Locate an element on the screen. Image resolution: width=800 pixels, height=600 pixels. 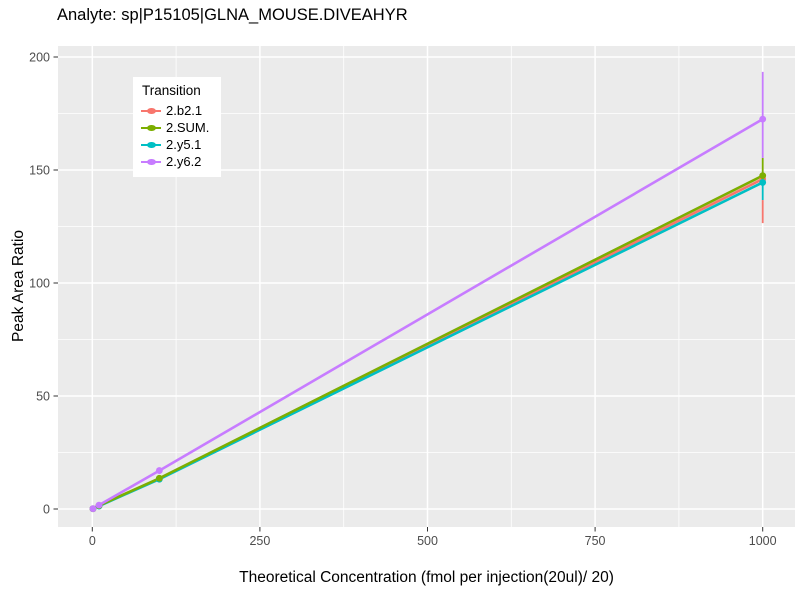
legend: Transition 2.b2.1 2.SUM. 2.y5.1 2.y6.2 is located at coordinates (177, 127).